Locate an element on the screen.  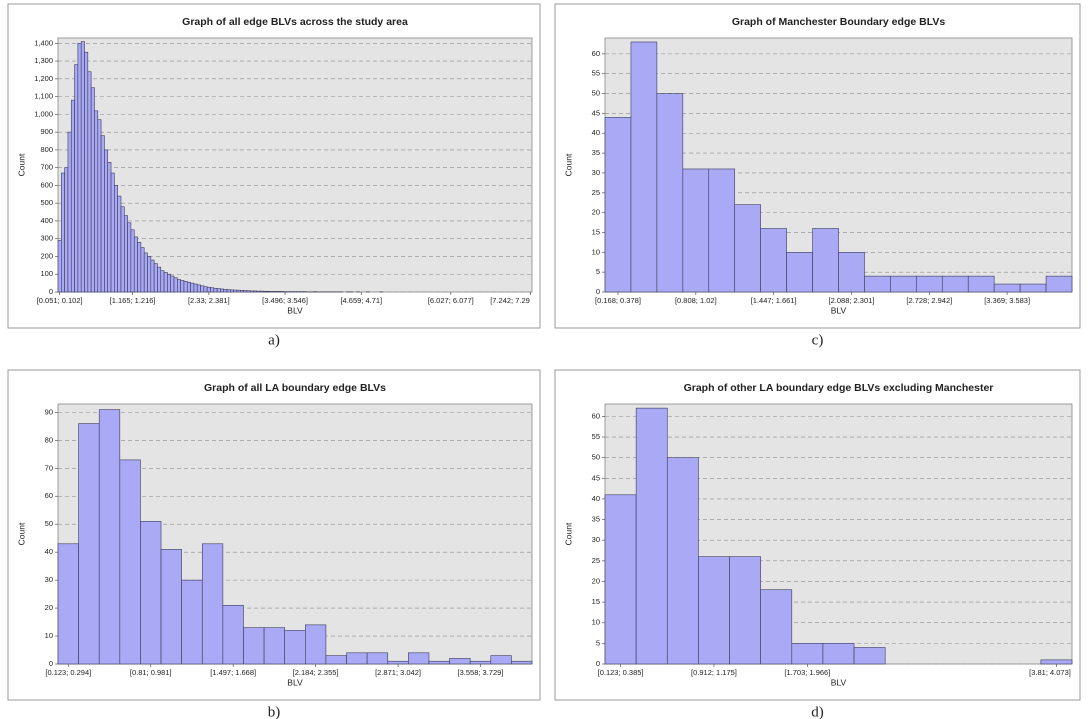
x-tick-label: [0.168; 0.378] is located at coordinates (618, 300).